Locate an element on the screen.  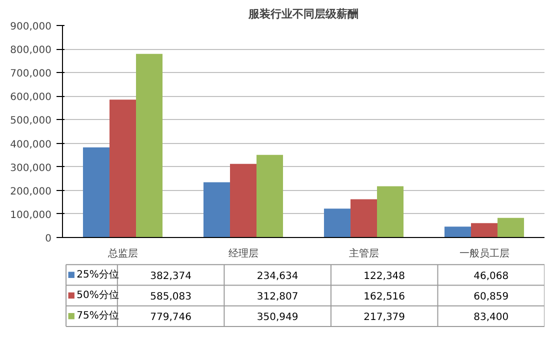
data-label: 350,949 is located at coordinates (277, 318).